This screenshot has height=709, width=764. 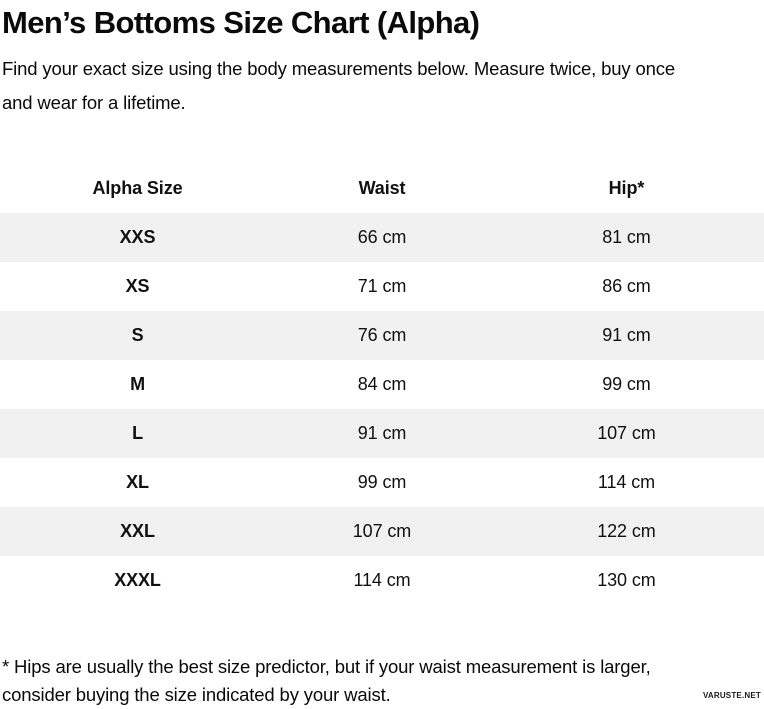 I want to click on column-header-hip: Hip*, so click(x=626, y=188).